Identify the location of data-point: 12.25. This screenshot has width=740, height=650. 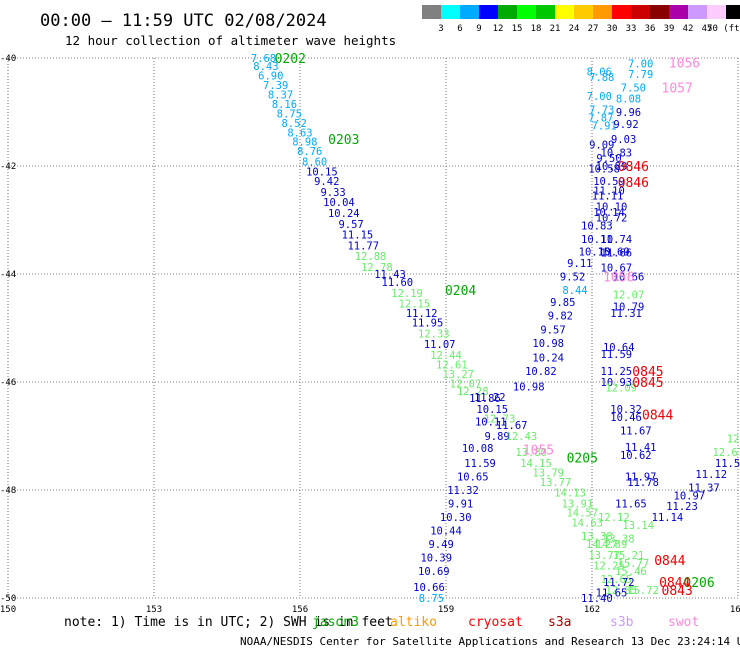
(609, 567).